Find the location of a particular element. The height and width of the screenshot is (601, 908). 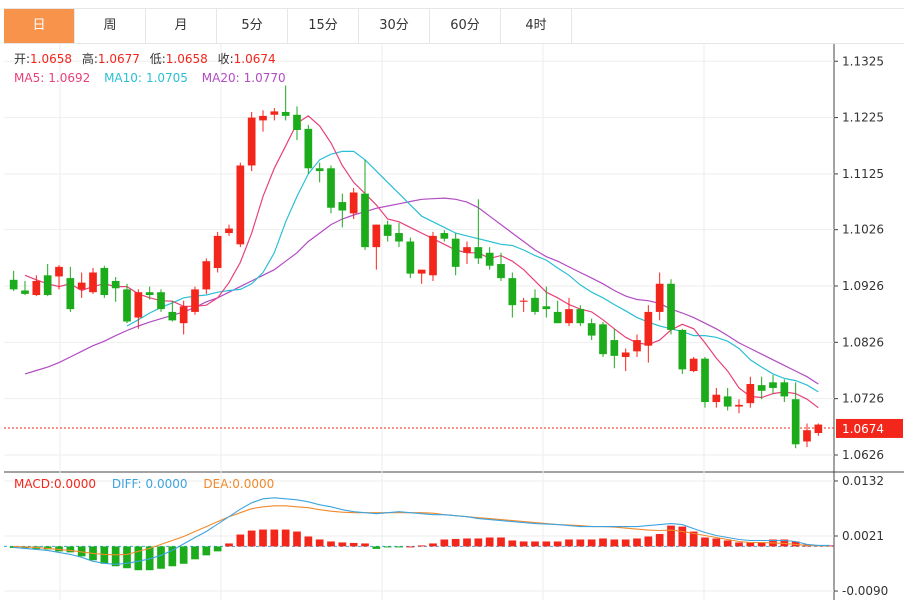

macd-tick-label: -0.0090 is located at coordinates (865, 591).